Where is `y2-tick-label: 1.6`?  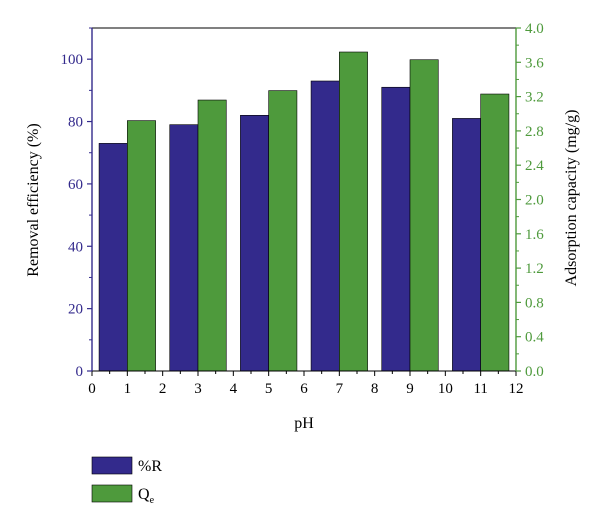 y2-tick-label: 1.6 is located at coordinates (534, 235).